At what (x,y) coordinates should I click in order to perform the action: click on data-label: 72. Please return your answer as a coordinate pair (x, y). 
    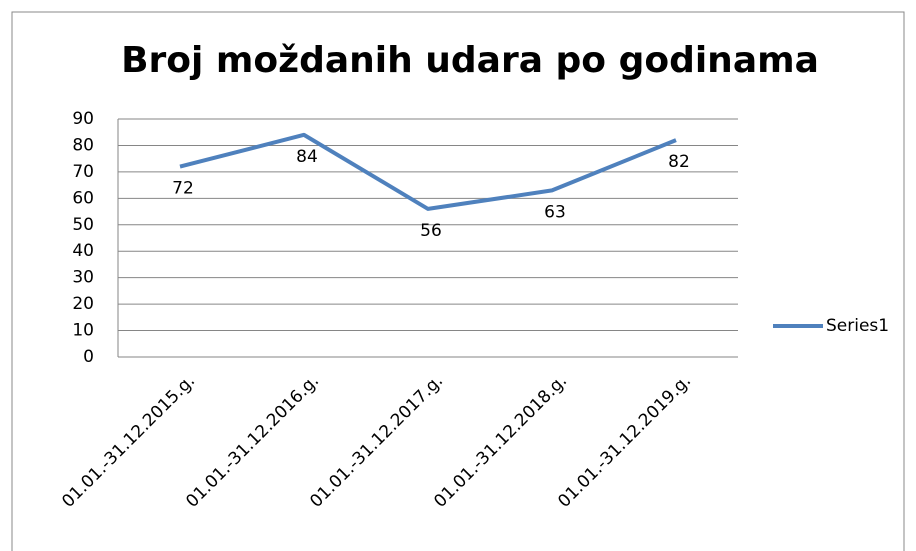
    Looking at the image, I should click on (183, 189).